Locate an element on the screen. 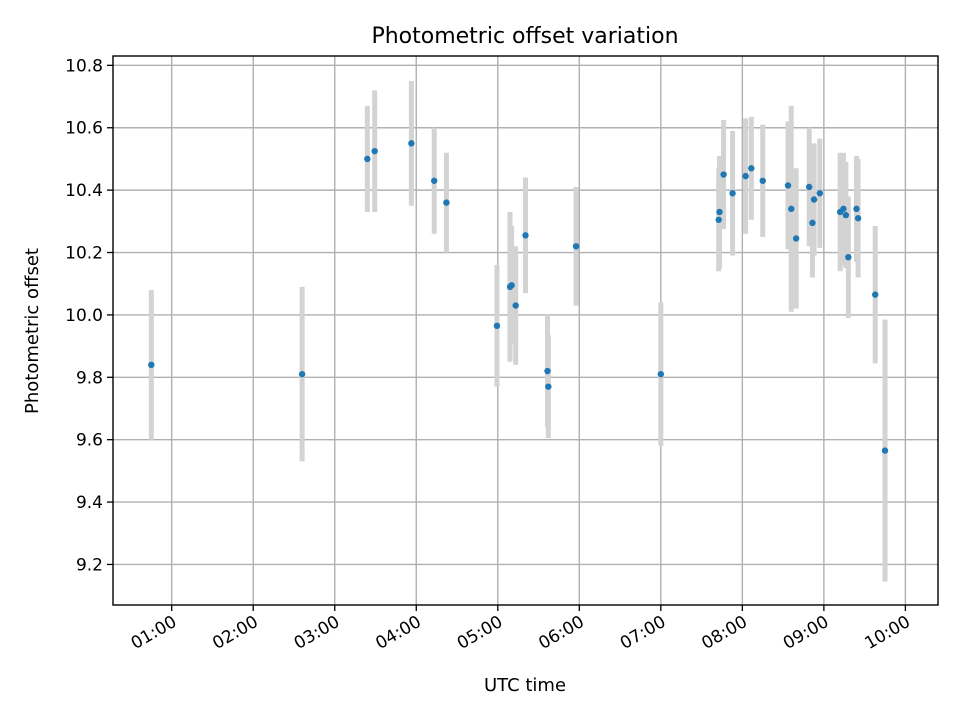 The width and height of the screenshot is (960, 720). chart-title: Photometric offset variation is located at coordinates (524, 36).